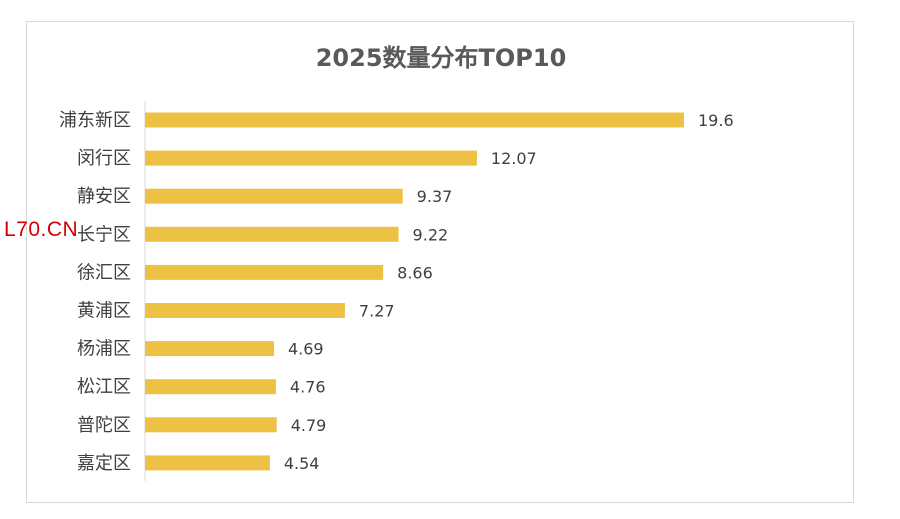  I want to click on value-label: 9.37, so click(435, 196).